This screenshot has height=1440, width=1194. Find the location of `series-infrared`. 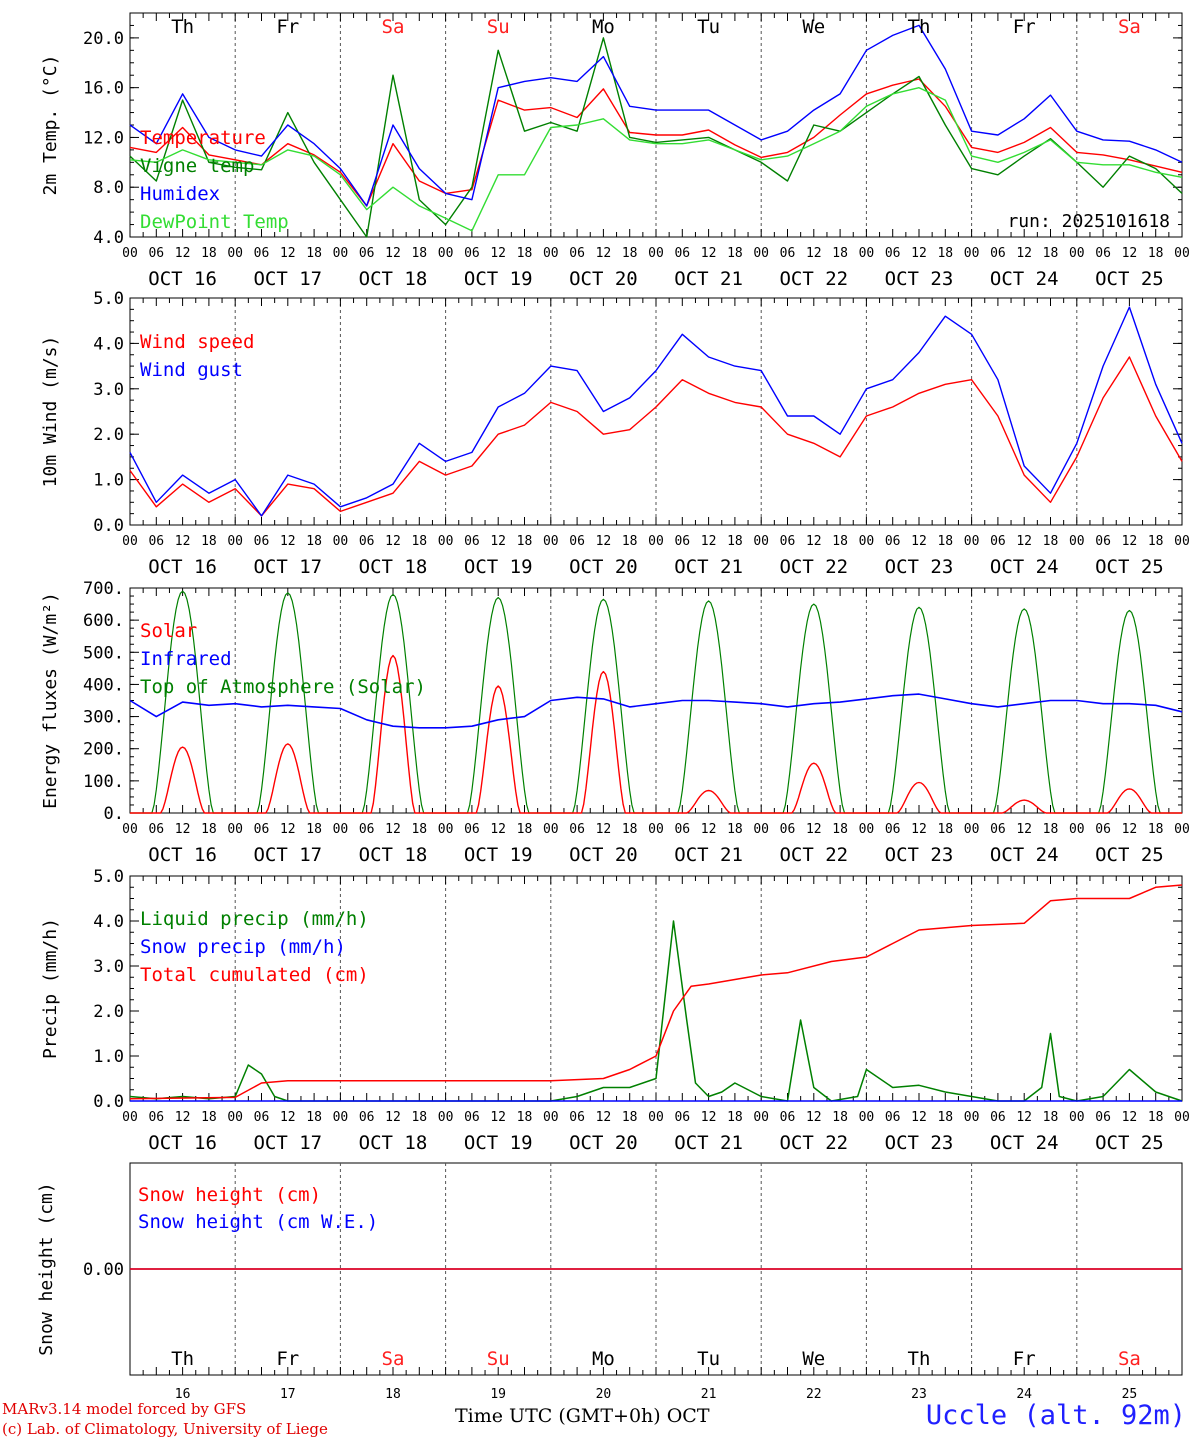

series-infrared is located at coordinates (656, 711).